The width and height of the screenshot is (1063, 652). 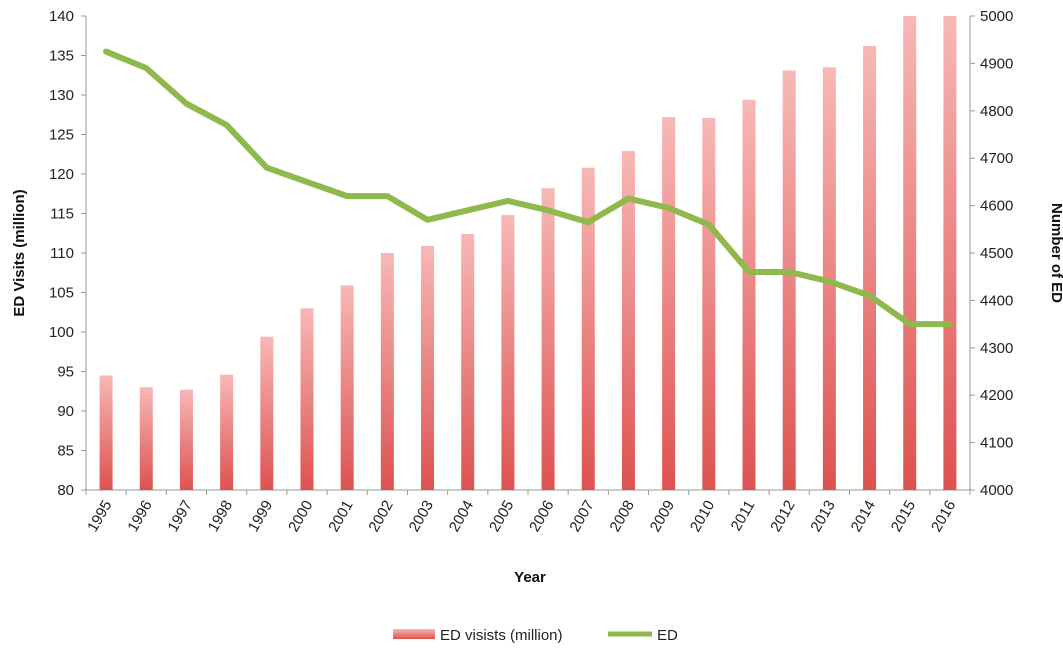 What do you see at coordinates (99, 516) in the screenshot?
I see `x-tick-label: 1995` at bounding box center [99, 516].